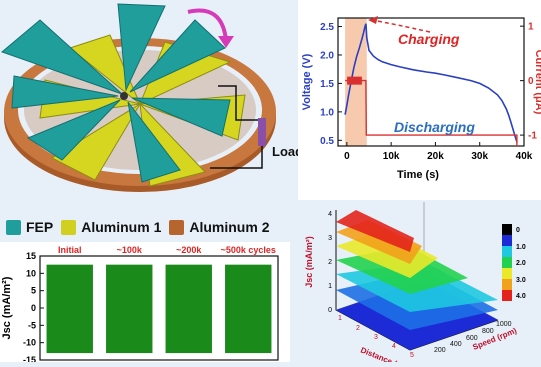  What do you see at coordinates (412, 355) in the screenshot?
I see `x-tick-4: 5` at bounding box center [412, 355].